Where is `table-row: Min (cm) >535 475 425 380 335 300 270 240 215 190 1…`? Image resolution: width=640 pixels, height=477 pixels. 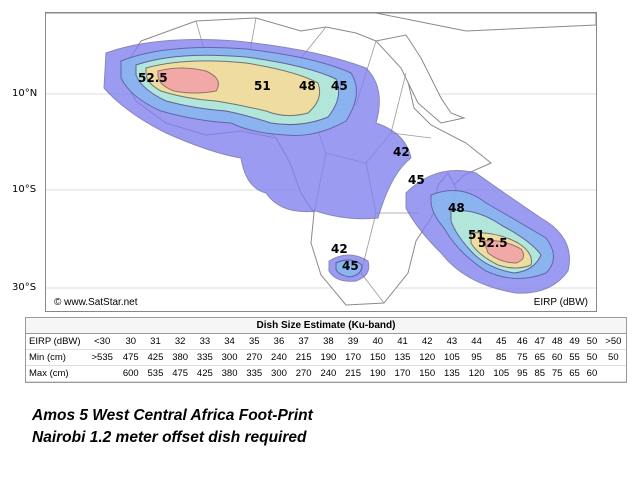 table-row: Min (cm) >535 475 425 380 335 300 270 240 215 190 1… is located at coordinates (326, 357).